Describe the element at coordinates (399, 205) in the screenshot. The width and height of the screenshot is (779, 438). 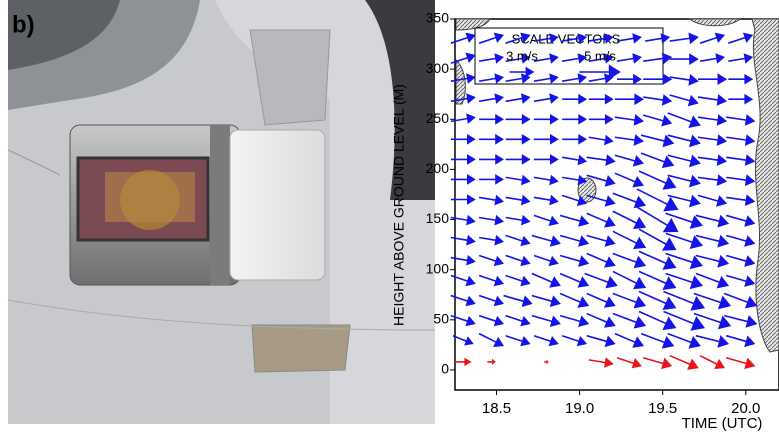
I see `y-axis-label: HEIGHT ABOVE GROUND LEVEL (M)` at that location.